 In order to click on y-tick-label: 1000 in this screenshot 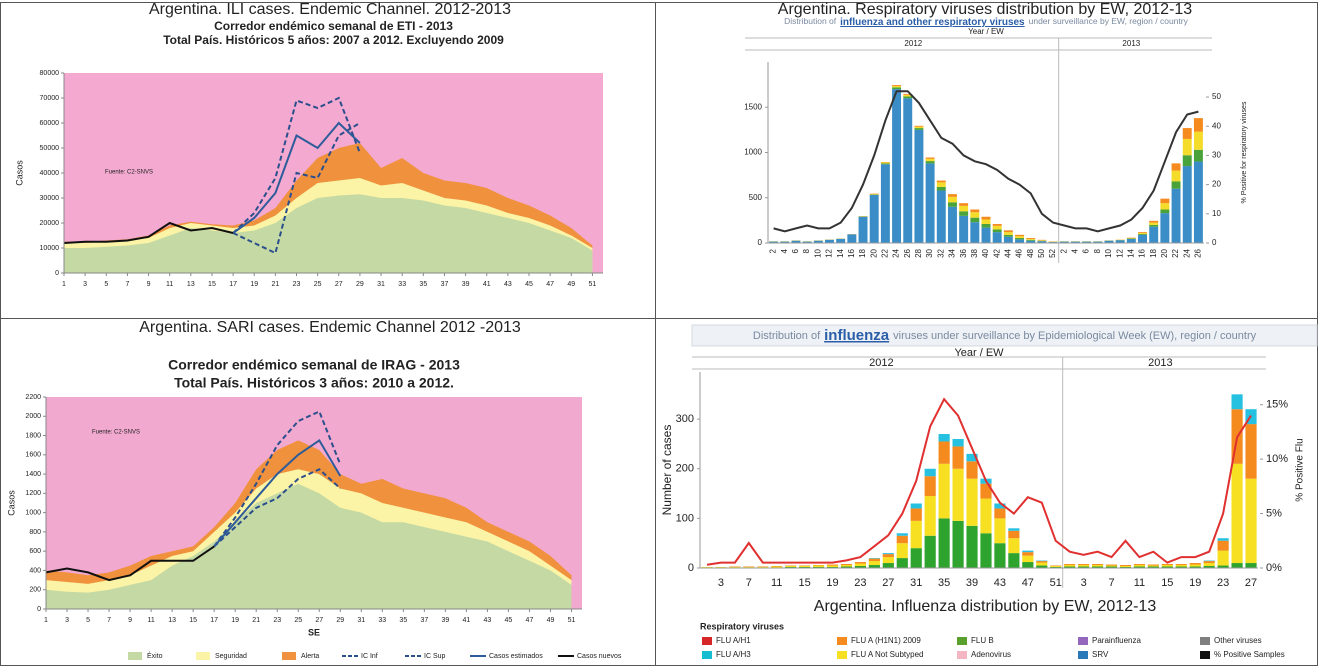, I will do `click(753, 152)`.